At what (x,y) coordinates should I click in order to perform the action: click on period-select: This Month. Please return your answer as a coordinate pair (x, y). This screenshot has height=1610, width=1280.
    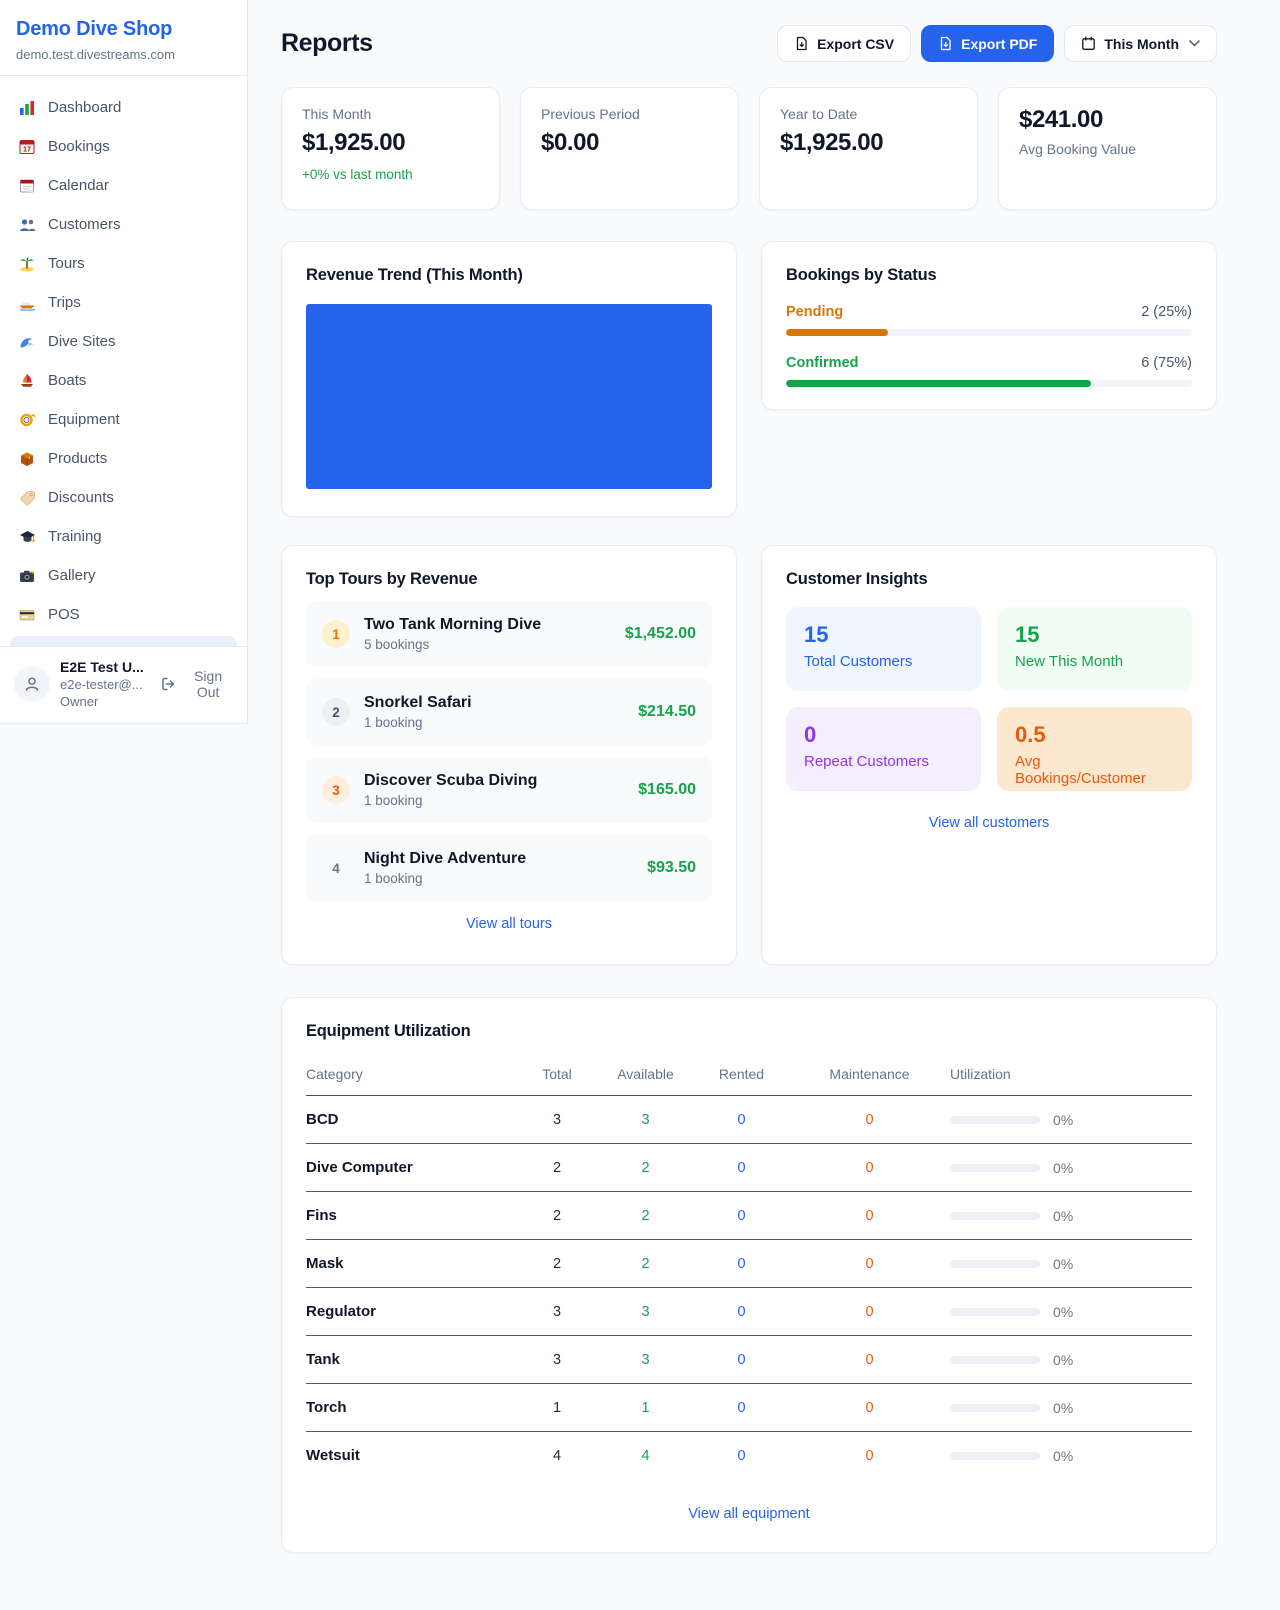
    Looking at the image, I should click on (1140, 43).